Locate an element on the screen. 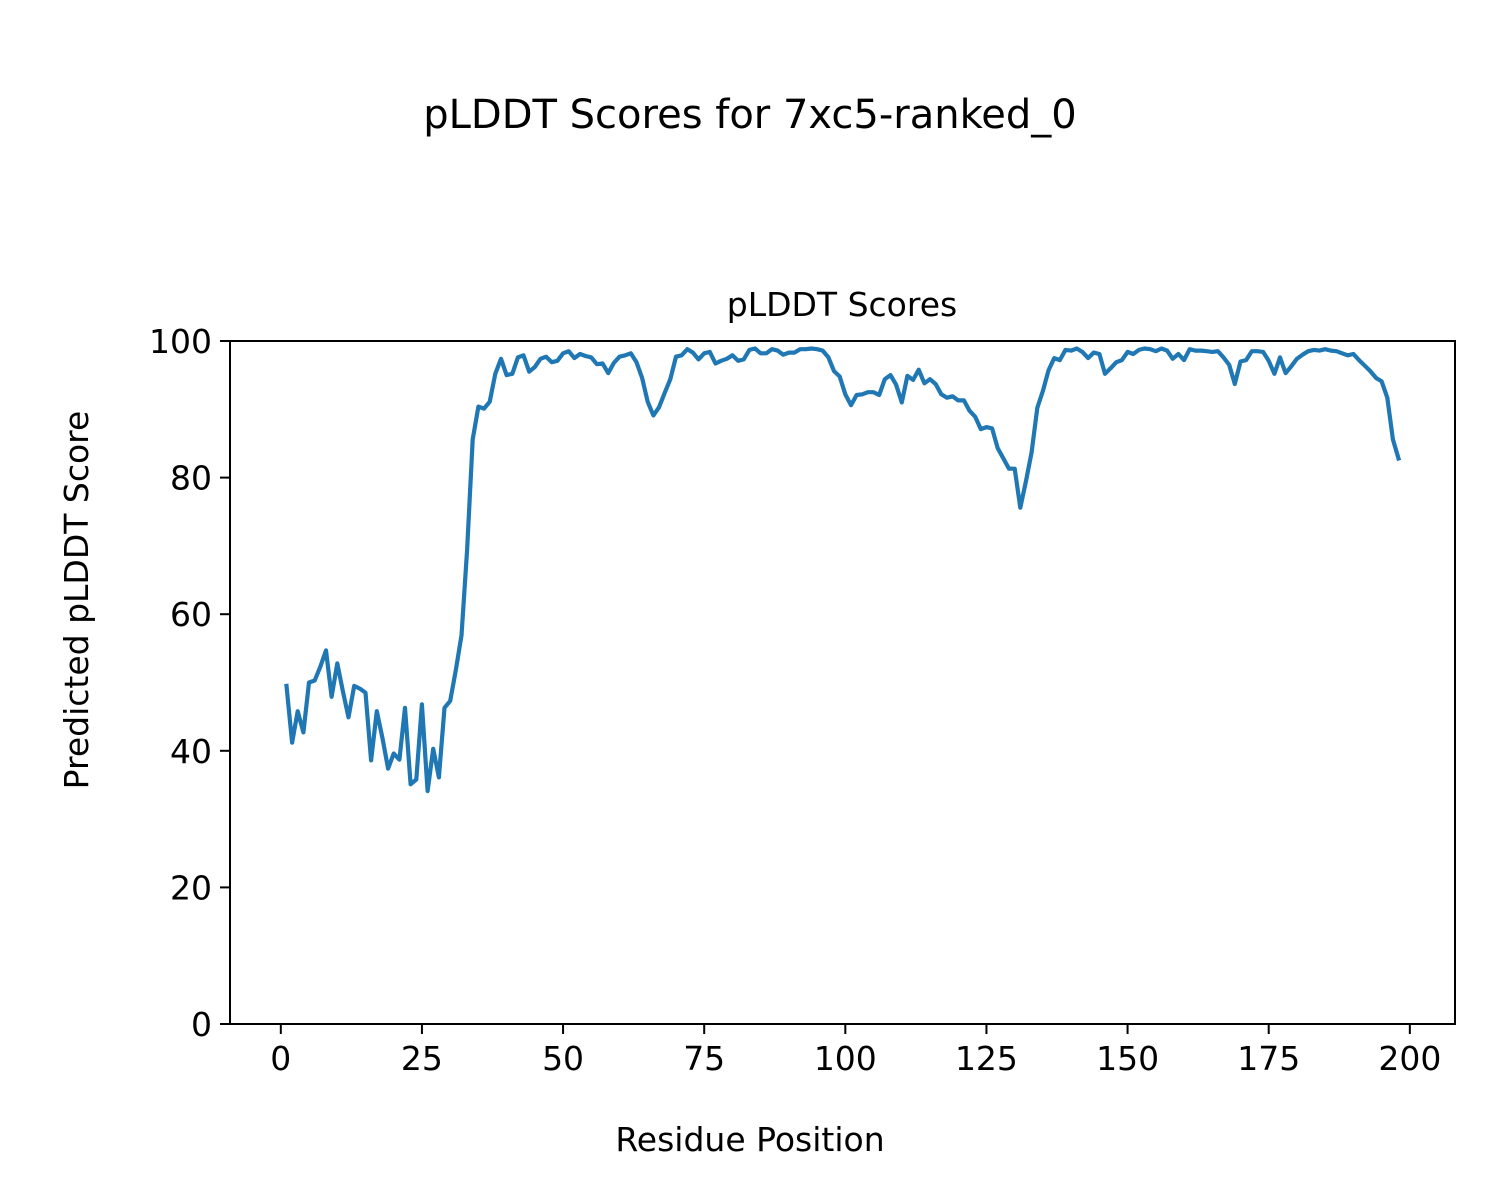  x-axis-label: Residue Position is located at coordinates (749, 1139).